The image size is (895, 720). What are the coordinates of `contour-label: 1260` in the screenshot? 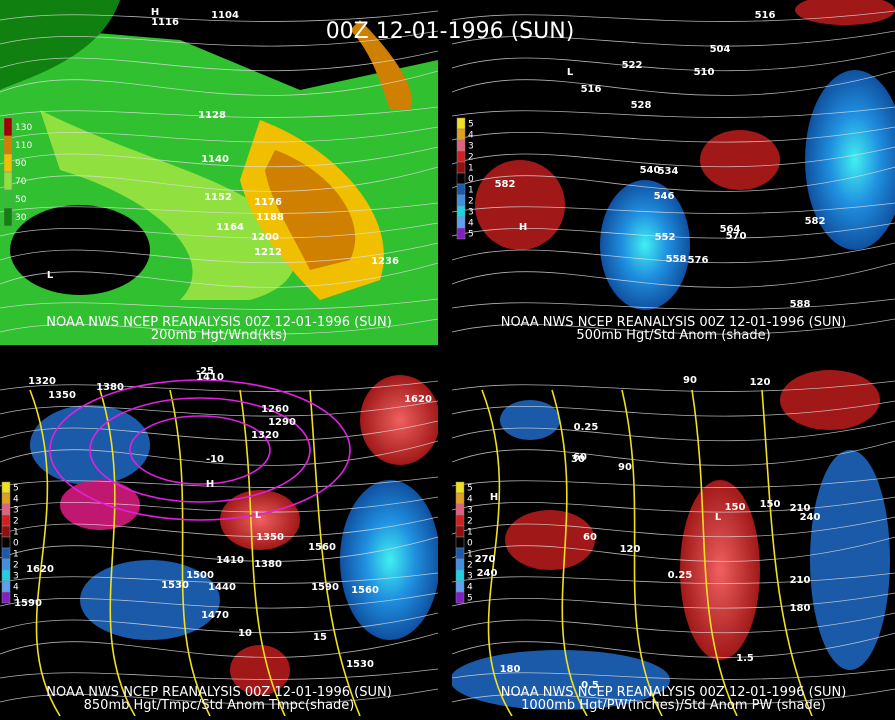 It's located at (275, 409).